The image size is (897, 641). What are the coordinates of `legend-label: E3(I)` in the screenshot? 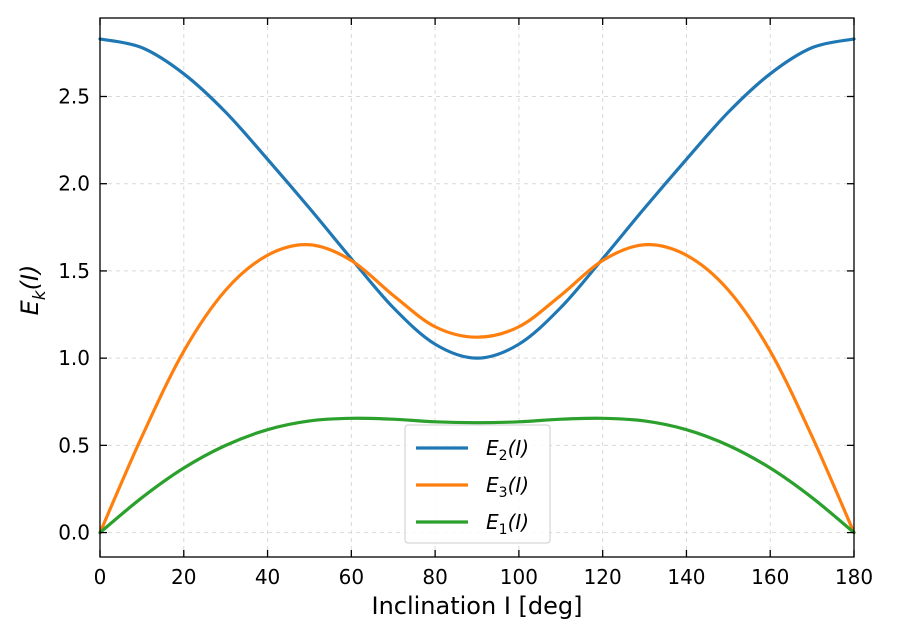 It's located at (507, 487).